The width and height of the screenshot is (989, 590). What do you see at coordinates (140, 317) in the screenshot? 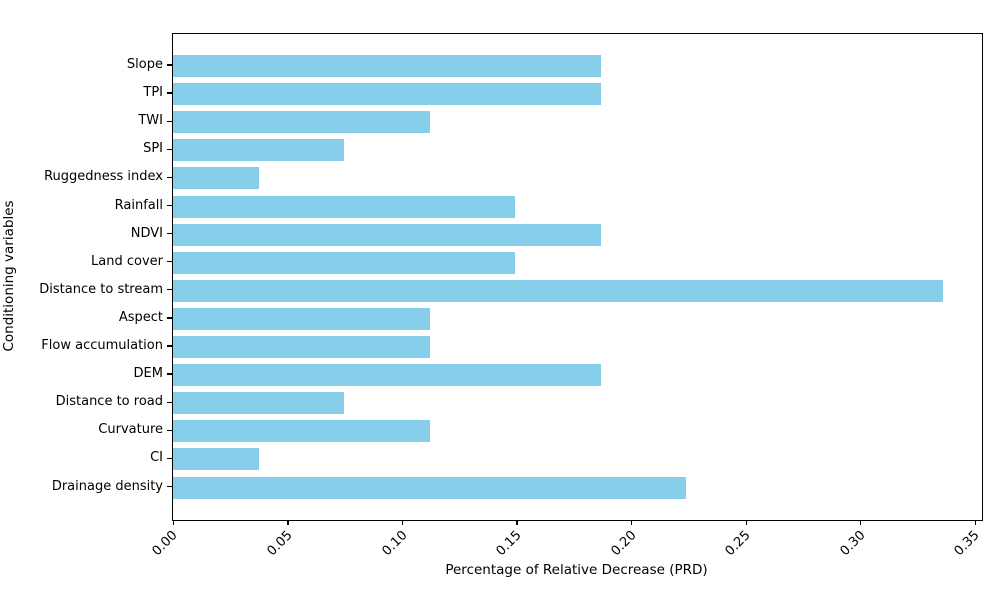
I see `y-tick-label: Aspect` at bounding box center [140, 317].